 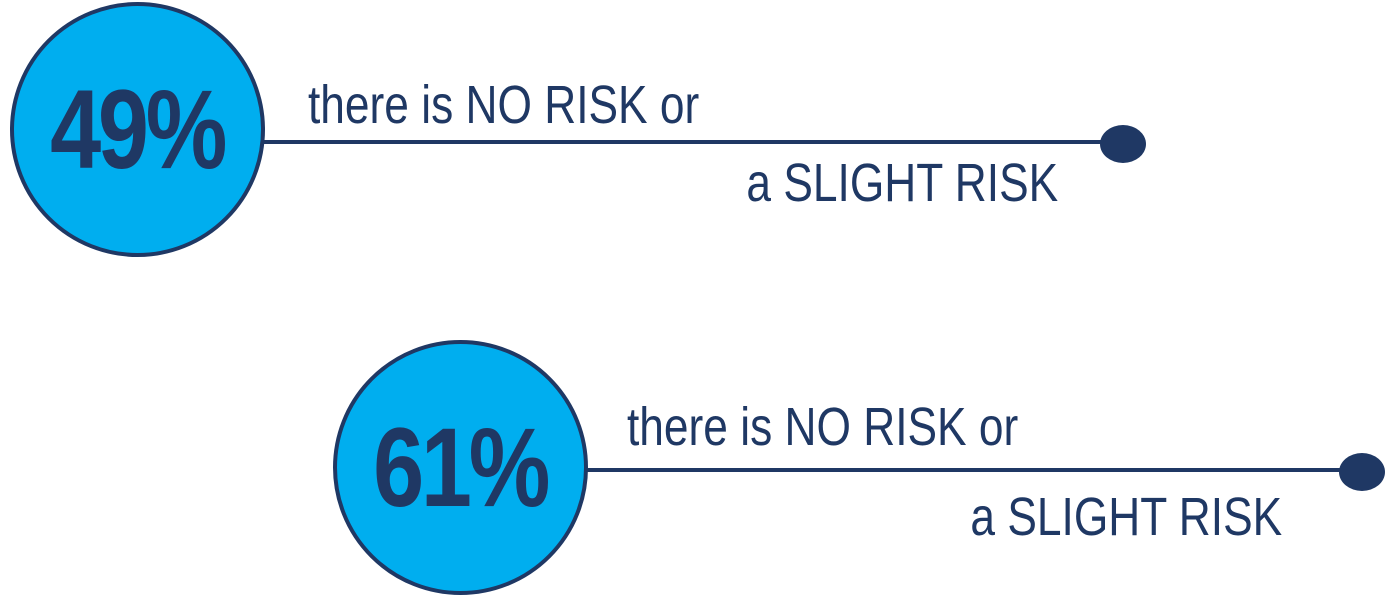 I want to click on percent-circle: 49%, so click(x=137, y=129).